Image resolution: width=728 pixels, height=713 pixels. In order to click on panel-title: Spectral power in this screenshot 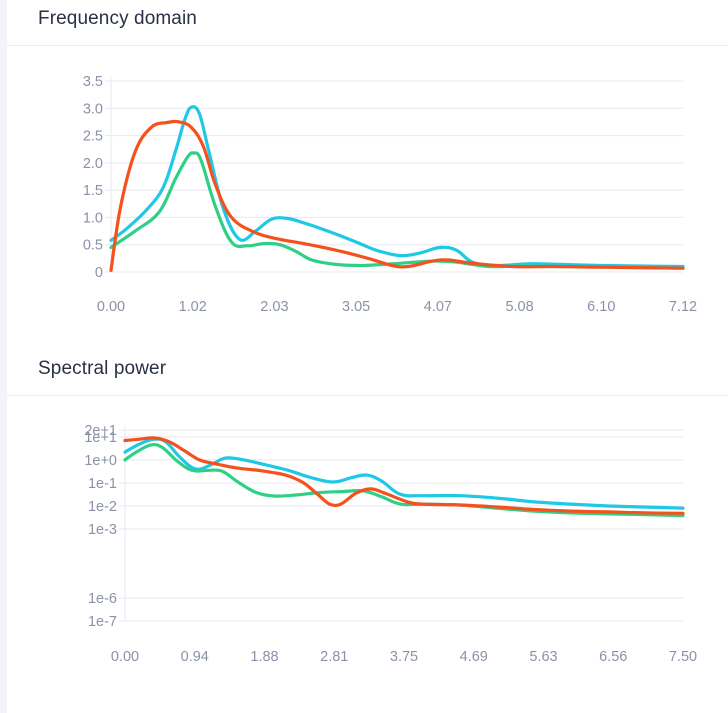, I will do `click(102, 368)`.